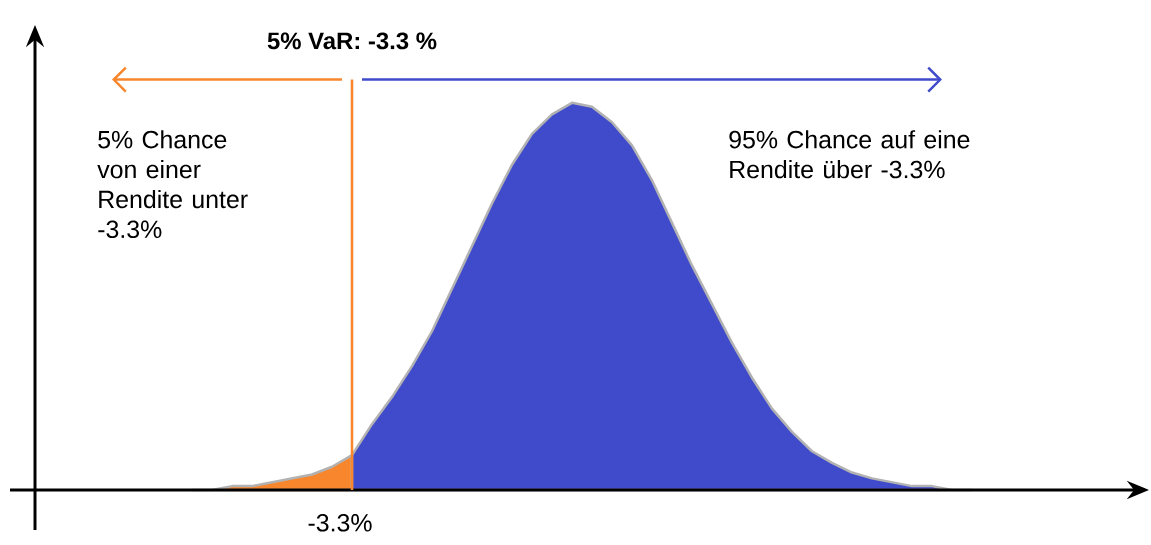 This screenshot has height=545, width=1151. Describe the element at coordinates (352, 41) in the screenshot. I see `chart-title: 5% VaR: -3.3 %` at that location.